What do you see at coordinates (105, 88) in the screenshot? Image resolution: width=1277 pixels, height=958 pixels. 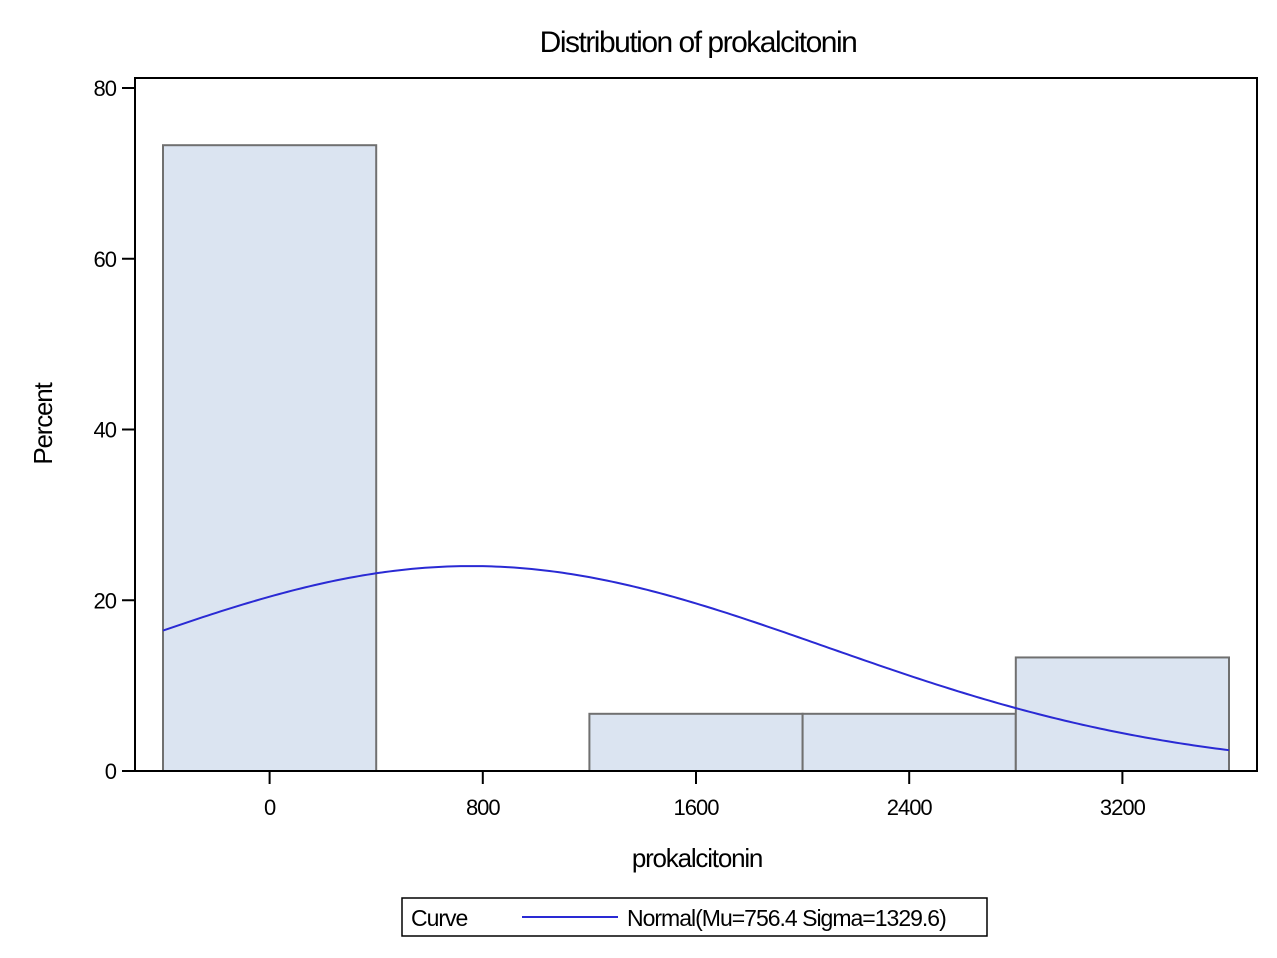 I see `y-tick-label: 80` at bounding box center [105, 88].